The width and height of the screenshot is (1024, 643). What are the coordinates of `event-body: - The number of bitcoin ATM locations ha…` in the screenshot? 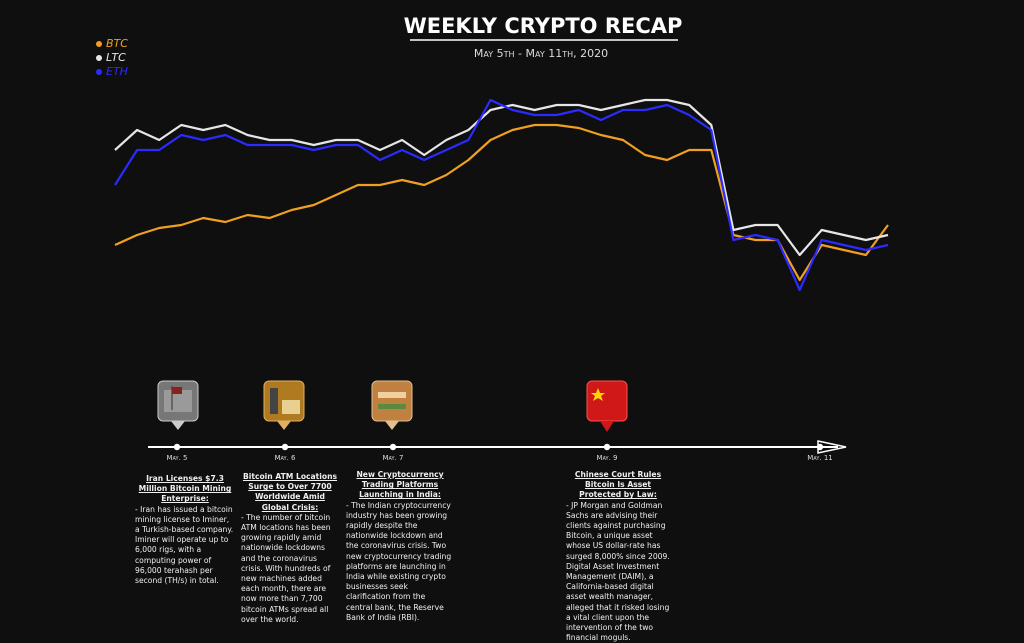 It's located at (286, 568).